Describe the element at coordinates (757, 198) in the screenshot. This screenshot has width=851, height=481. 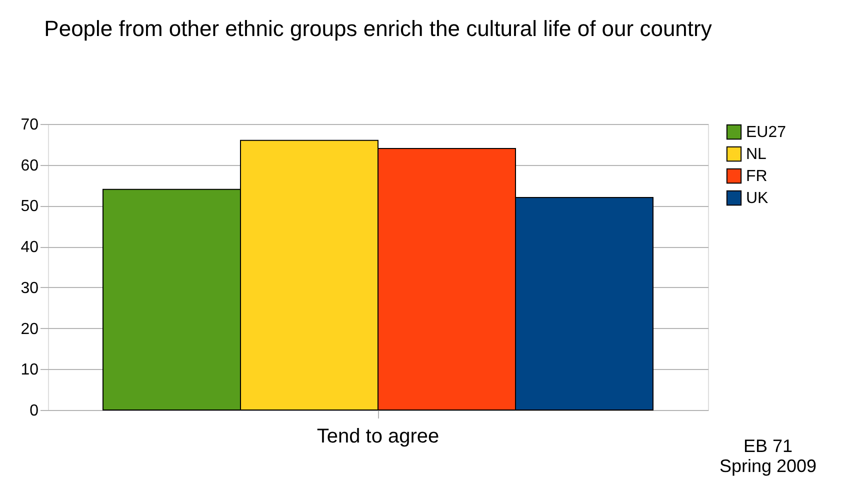
I see `legend-label: UK` at that location.